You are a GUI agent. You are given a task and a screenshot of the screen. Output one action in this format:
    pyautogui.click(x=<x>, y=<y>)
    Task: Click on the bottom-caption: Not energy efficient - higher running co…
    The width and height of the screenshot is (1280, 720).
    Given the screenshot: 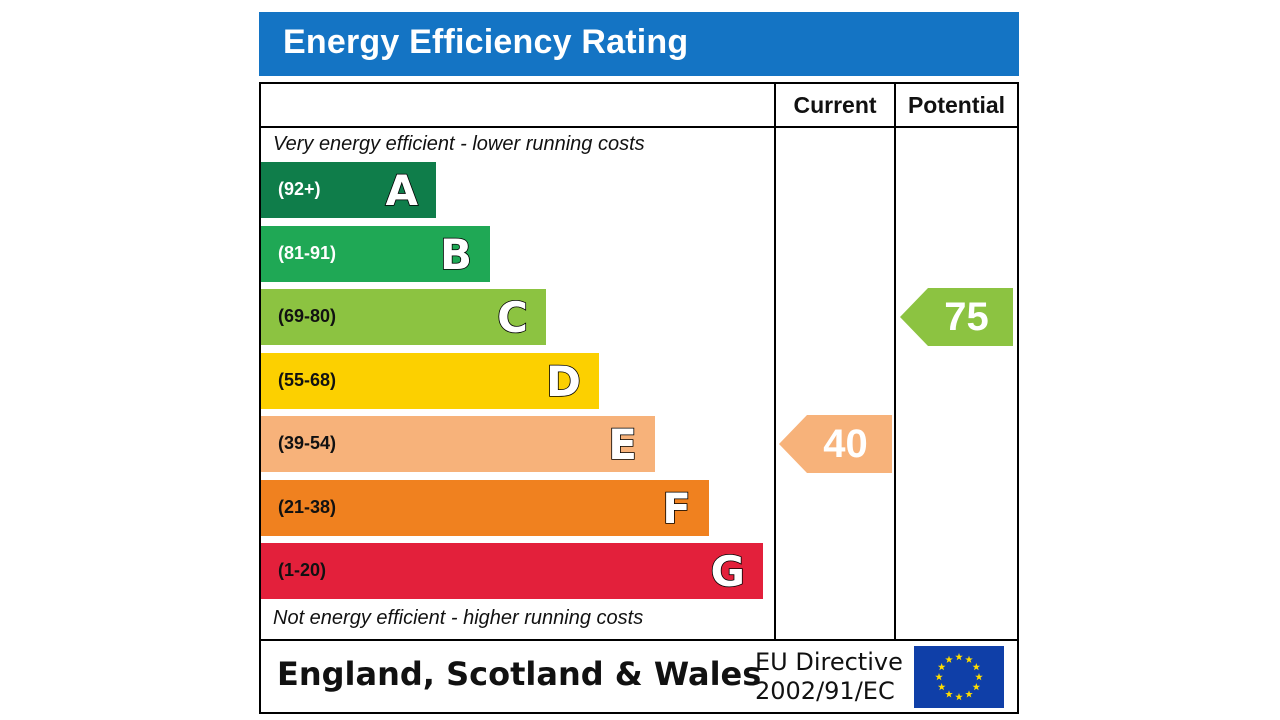 What is the action you would take?
    pyautogui.click(x=458, y=618)
    